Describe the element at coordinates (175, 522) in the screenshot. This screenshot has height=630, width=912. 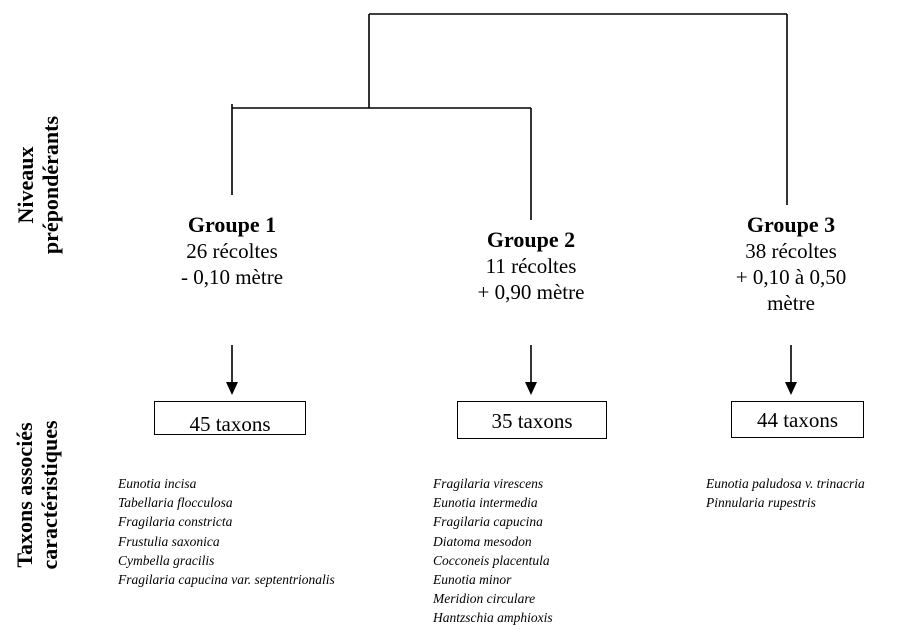
I see `list-item: Fragilaria constricta` at that location.